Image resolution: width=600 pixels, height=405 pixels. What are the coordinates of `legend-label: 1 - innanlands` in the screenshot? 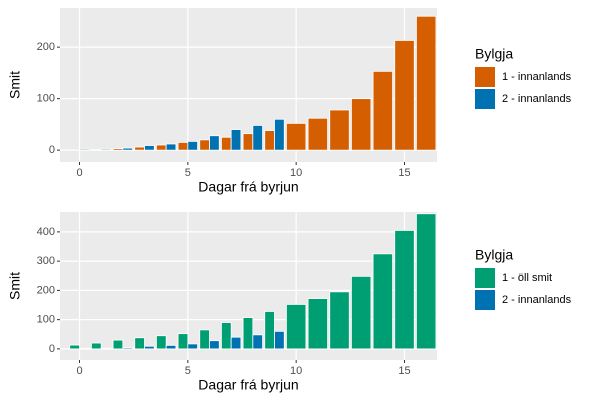 It's located at (537, 77).